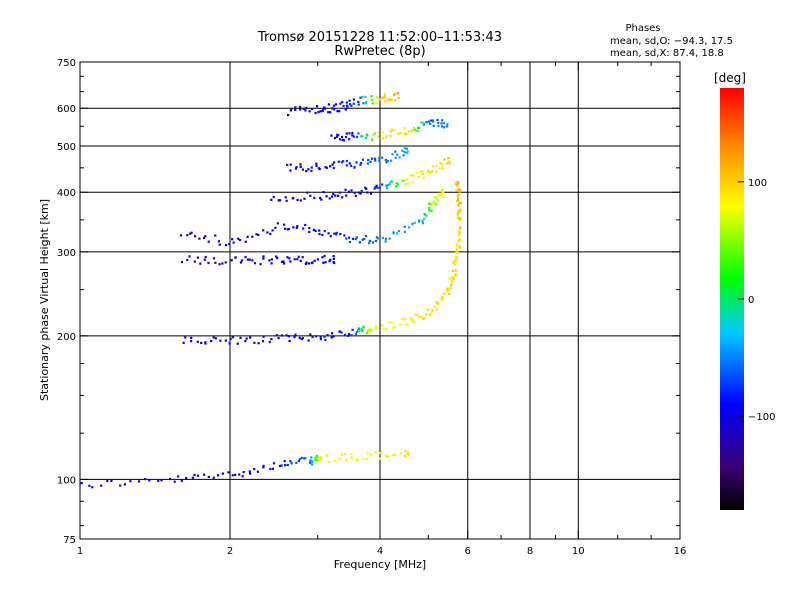  What do you see at coordinates (66, 63) in the screenshot?
I see `y-tick-label: 750` at bounding box center [66, 63].